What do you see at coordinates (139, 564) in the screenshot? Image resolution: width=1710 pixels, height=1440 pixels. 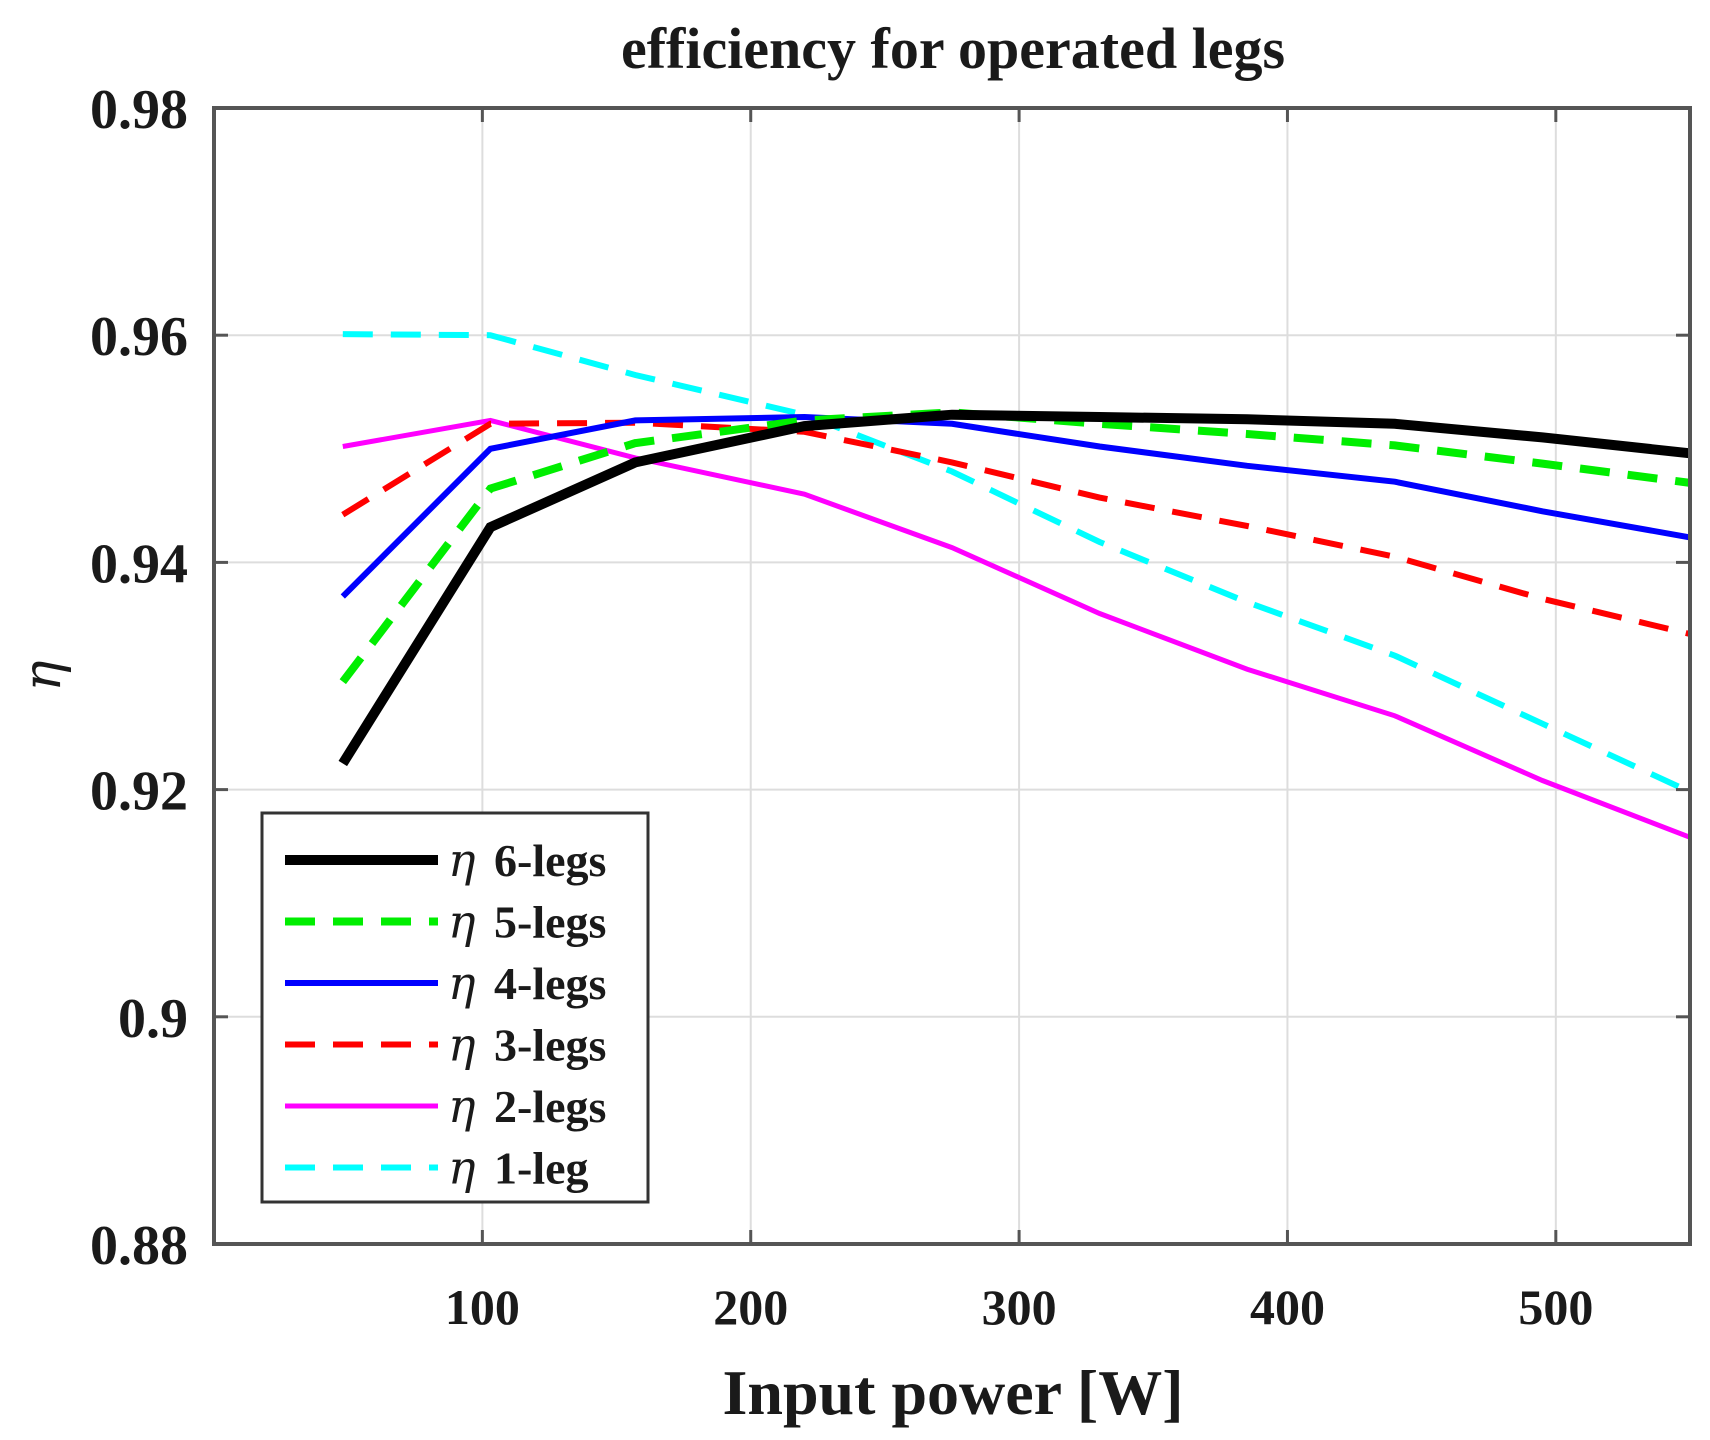 I see `y-tick-label: 0.94` at bounding box center [139, 564].